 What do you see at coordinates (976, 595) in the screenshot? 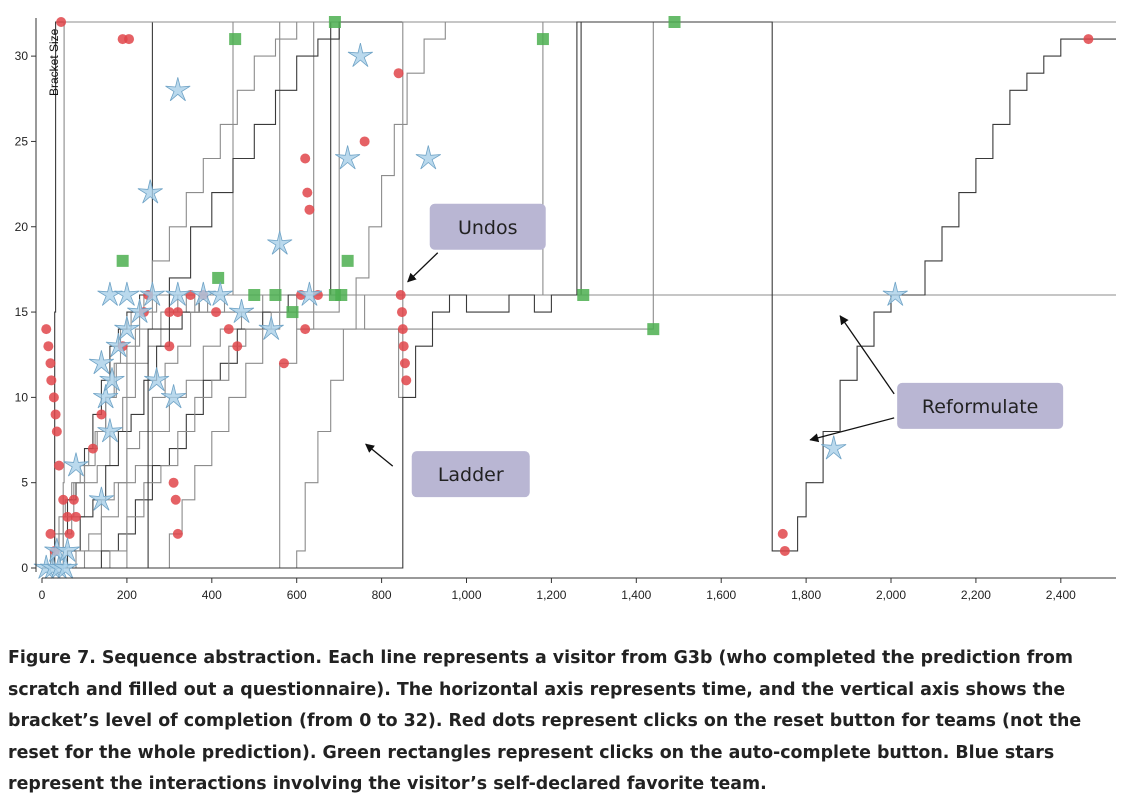
I see `x-tick-label: 2,200` at bounding box center [976, 595].